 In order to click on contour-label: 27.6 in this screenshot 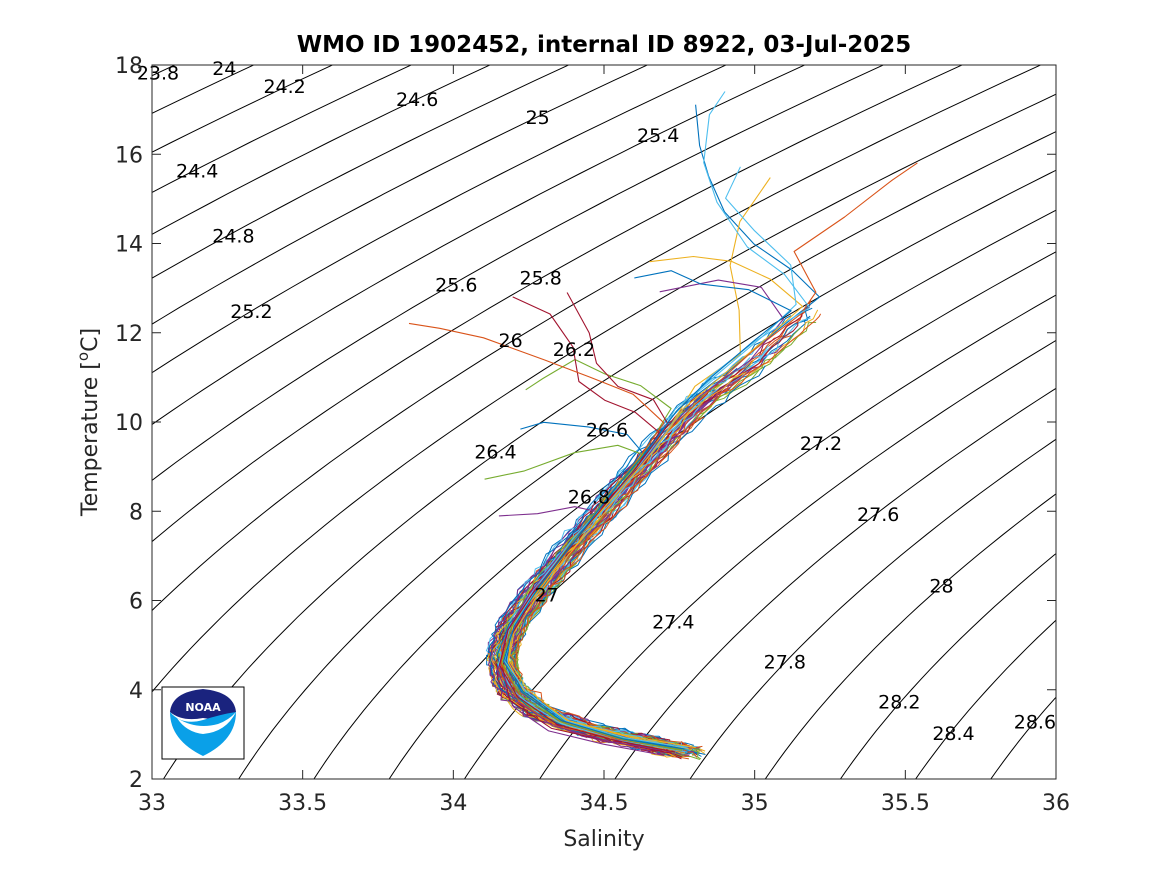, I will do `click(878, 515)`.